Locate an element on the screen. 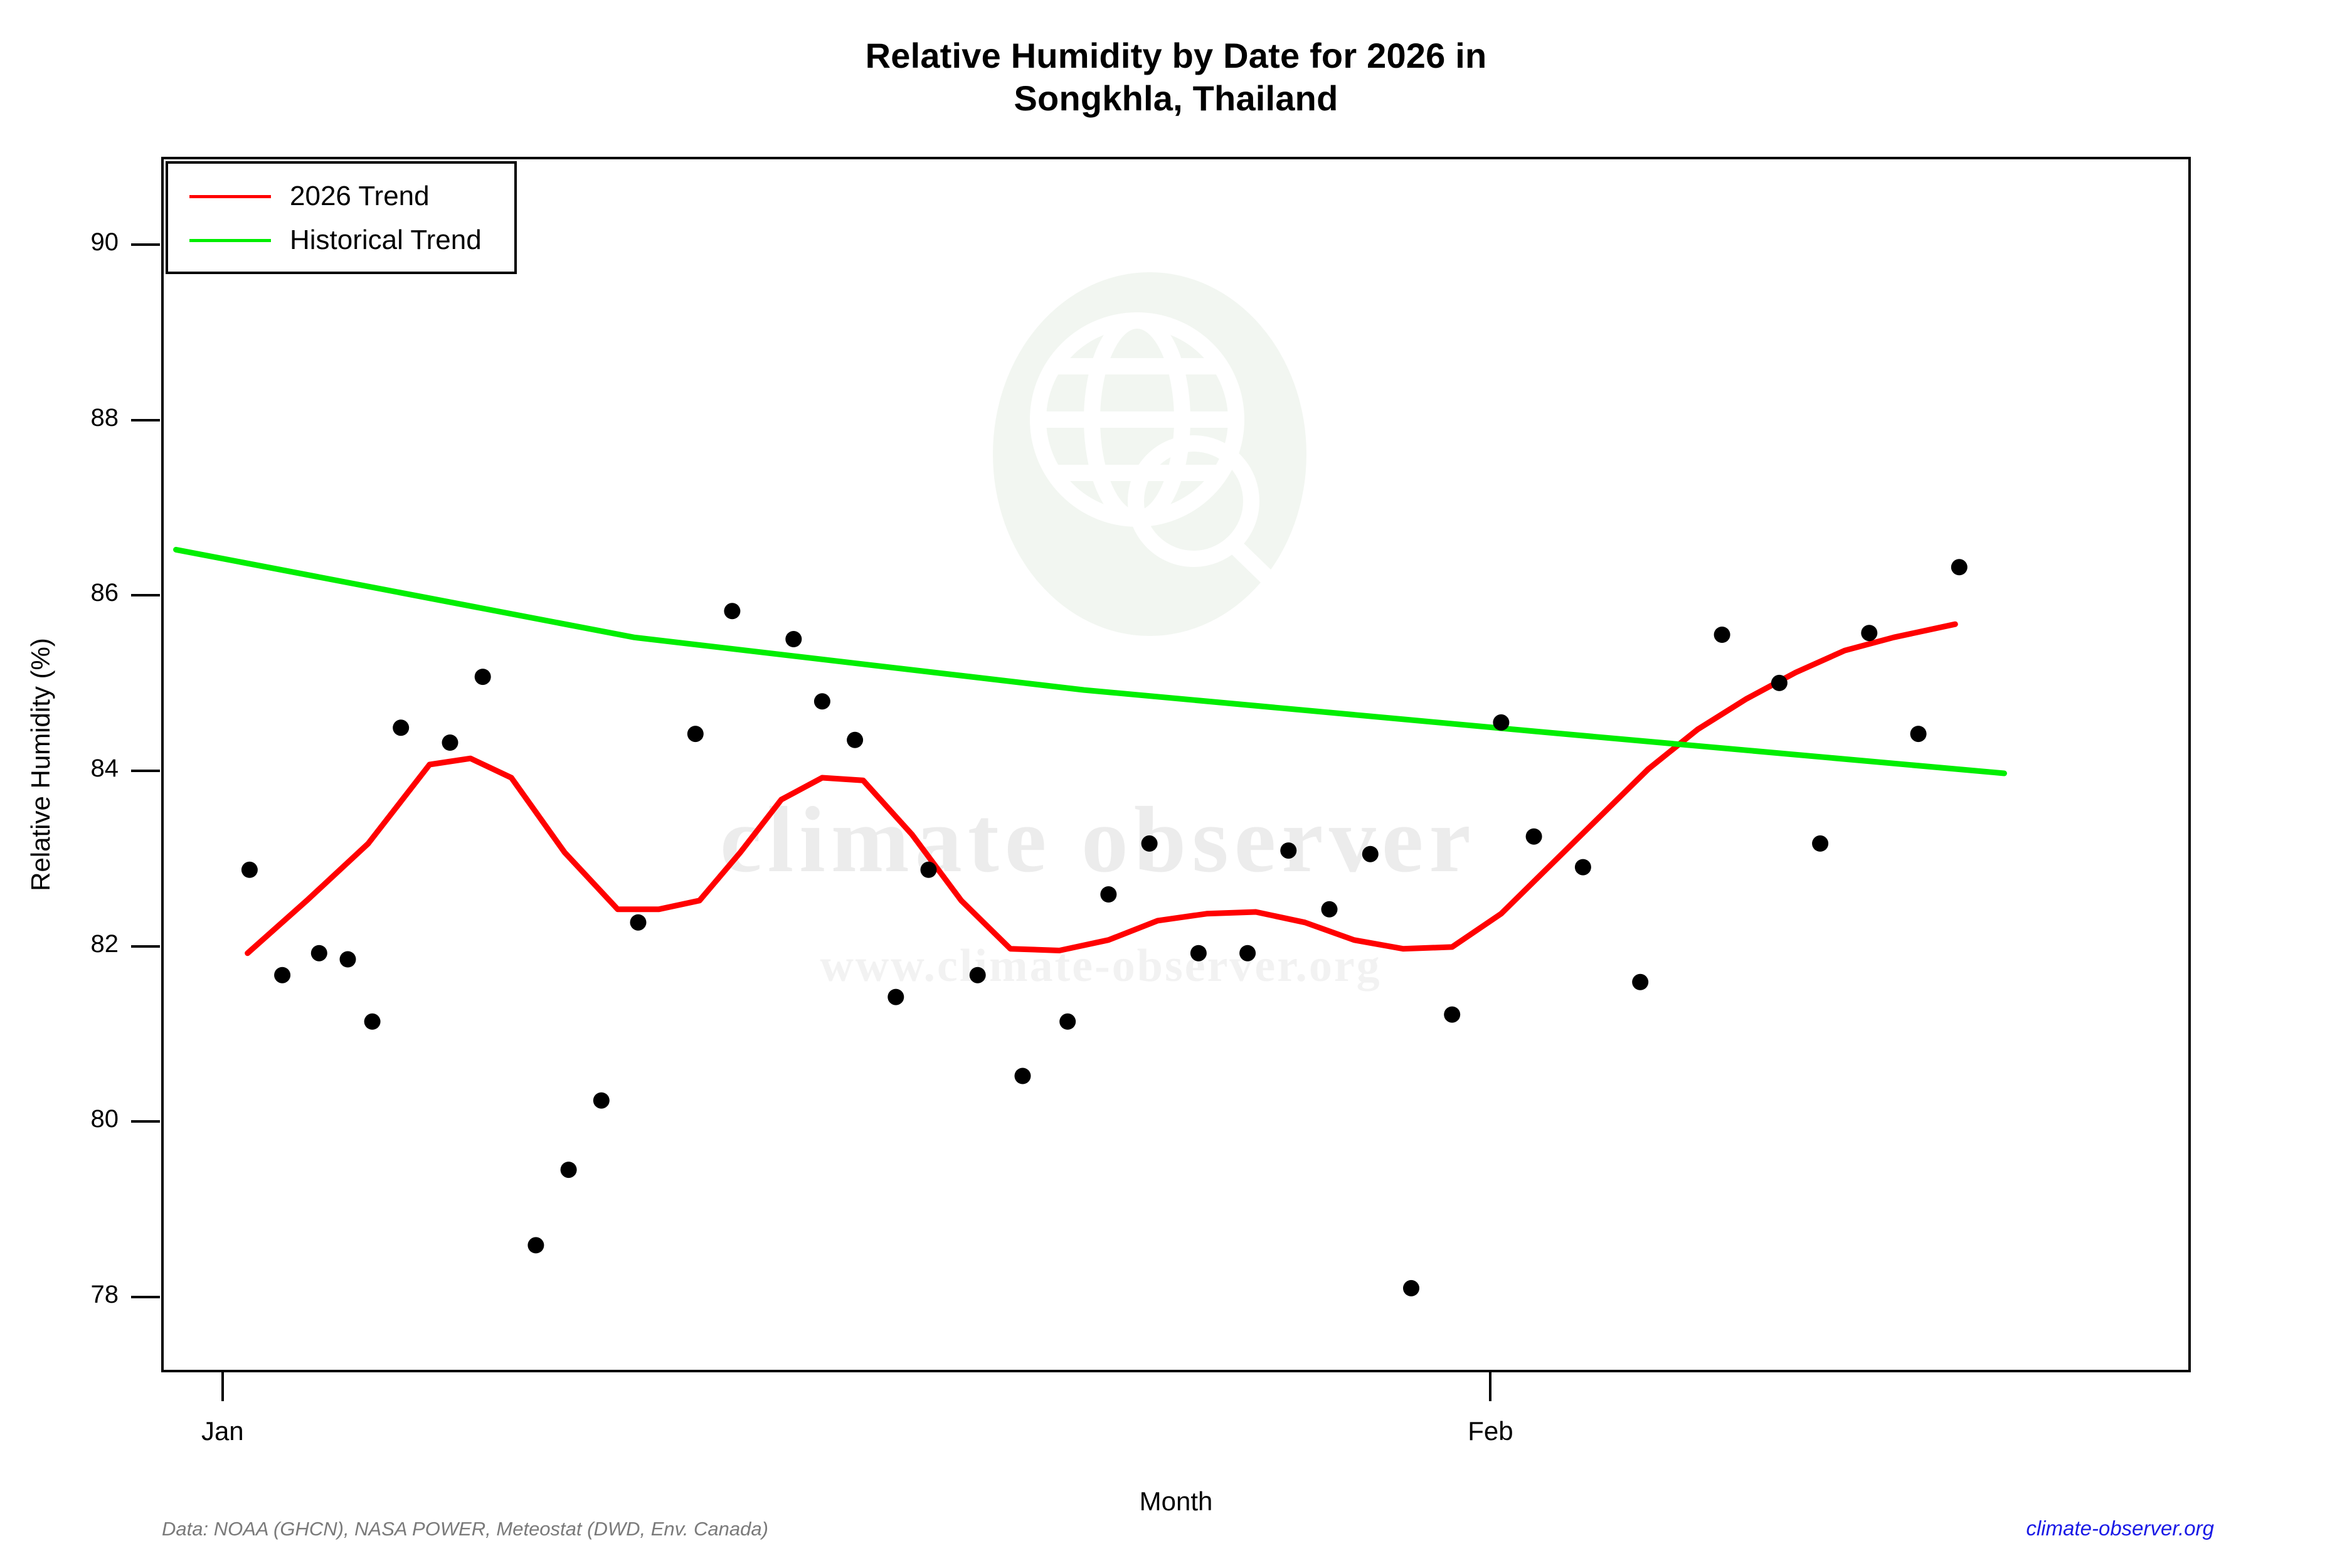  x-axis-label: Month is located at coordinates (1176, 1501).